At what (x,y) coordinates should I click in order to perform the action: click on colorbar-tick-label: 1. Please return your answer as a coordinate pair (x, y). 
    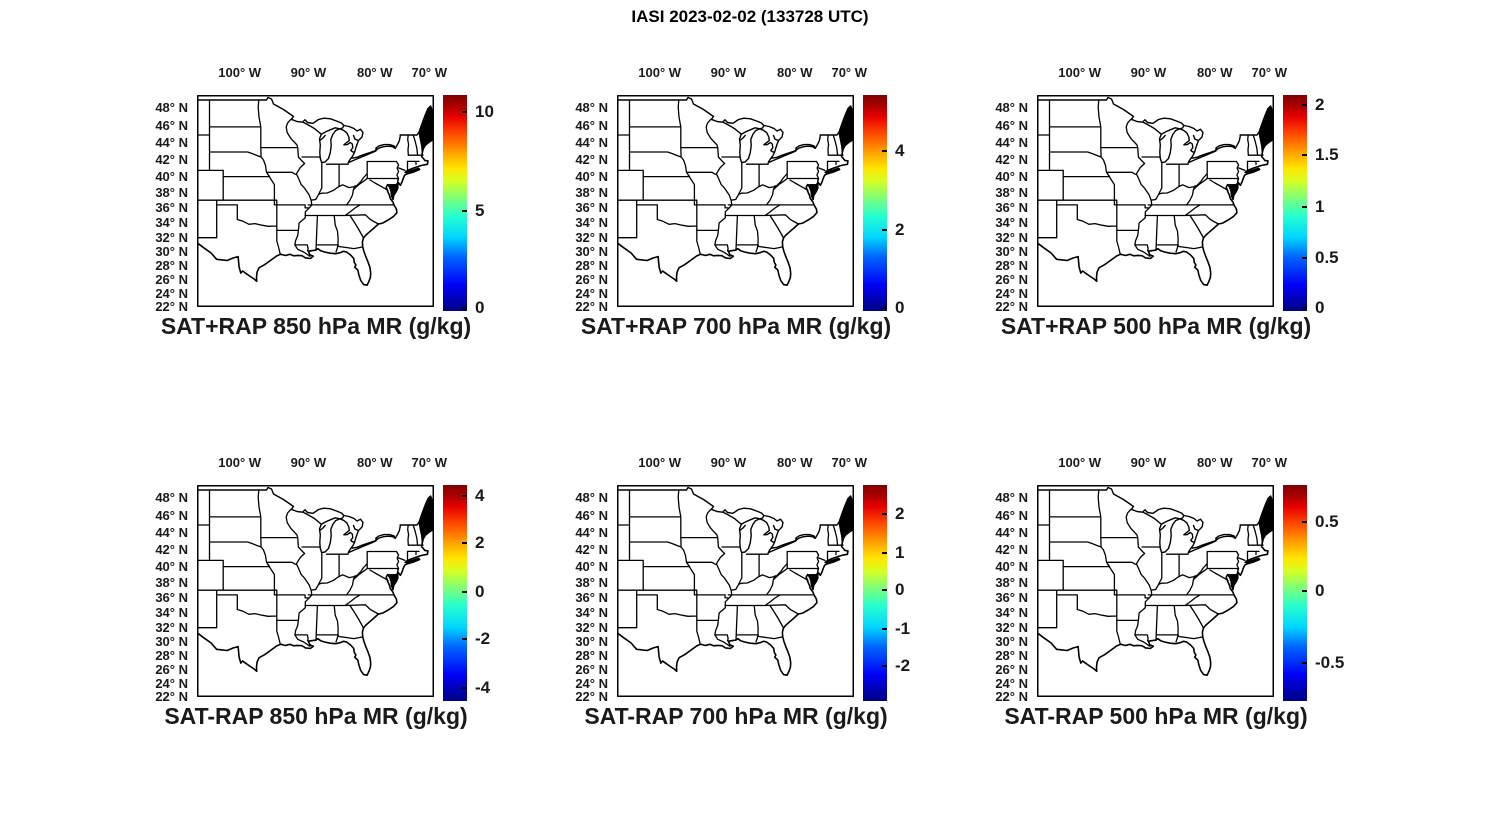
    Looking at the image, I should click on (1320, 207).